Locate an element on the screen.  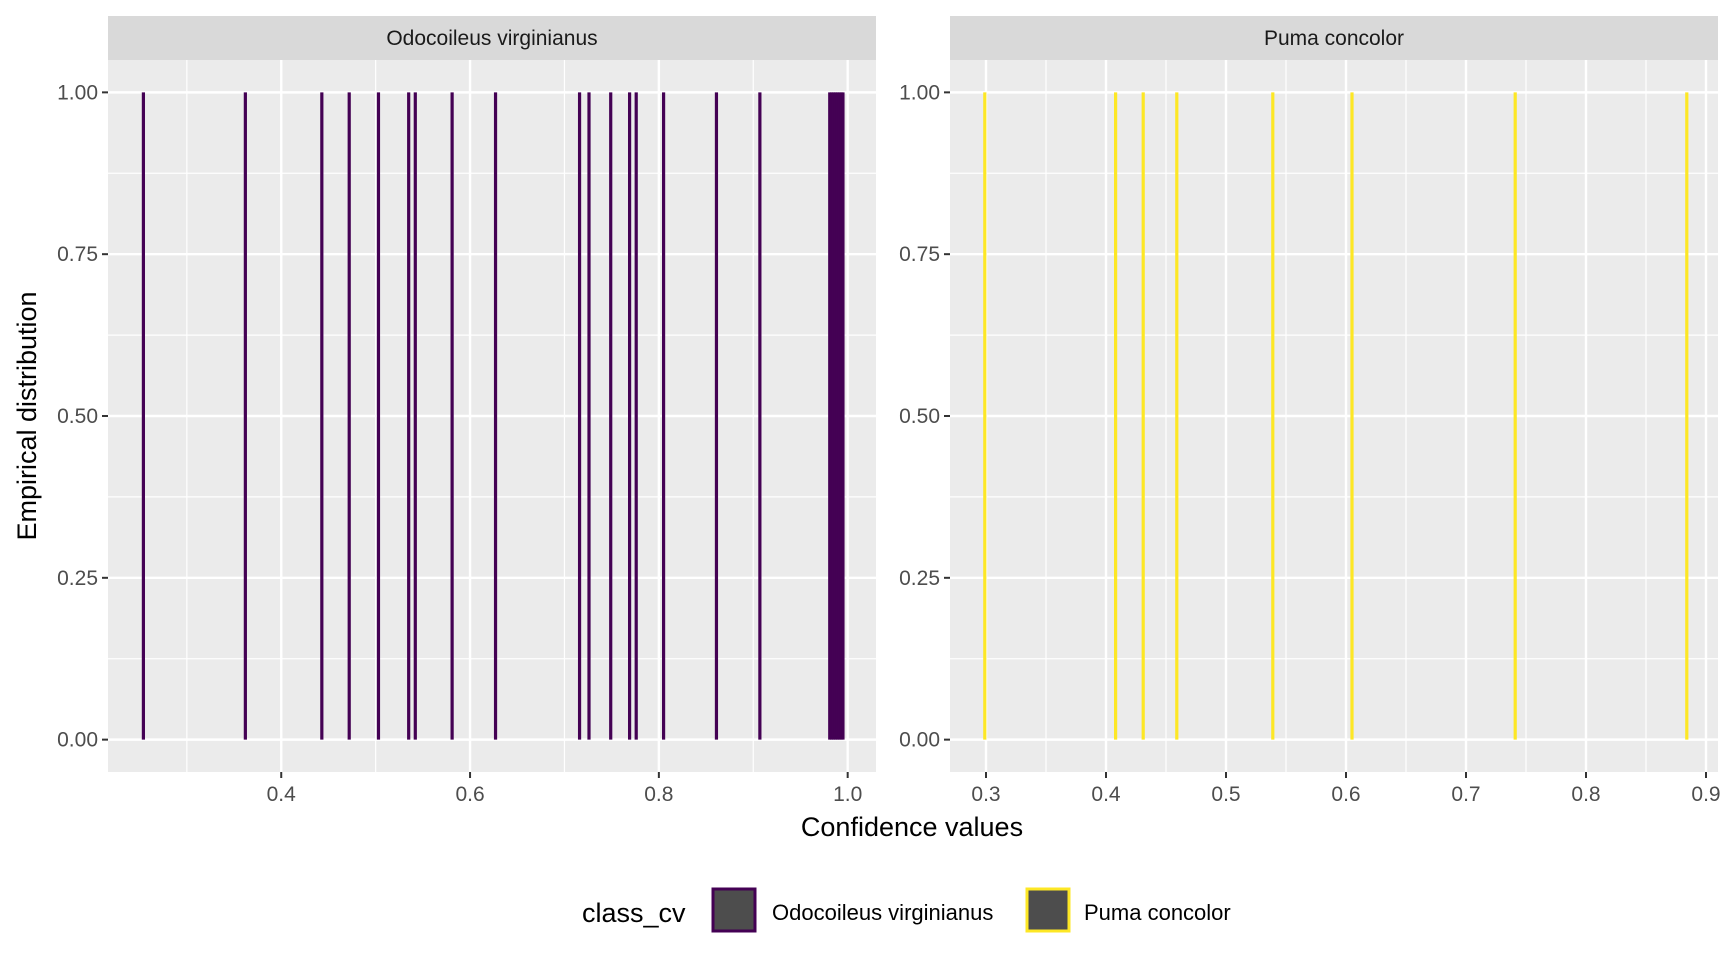
legend-label-puma: Puma concolor is located at coordinates (1157, 912).